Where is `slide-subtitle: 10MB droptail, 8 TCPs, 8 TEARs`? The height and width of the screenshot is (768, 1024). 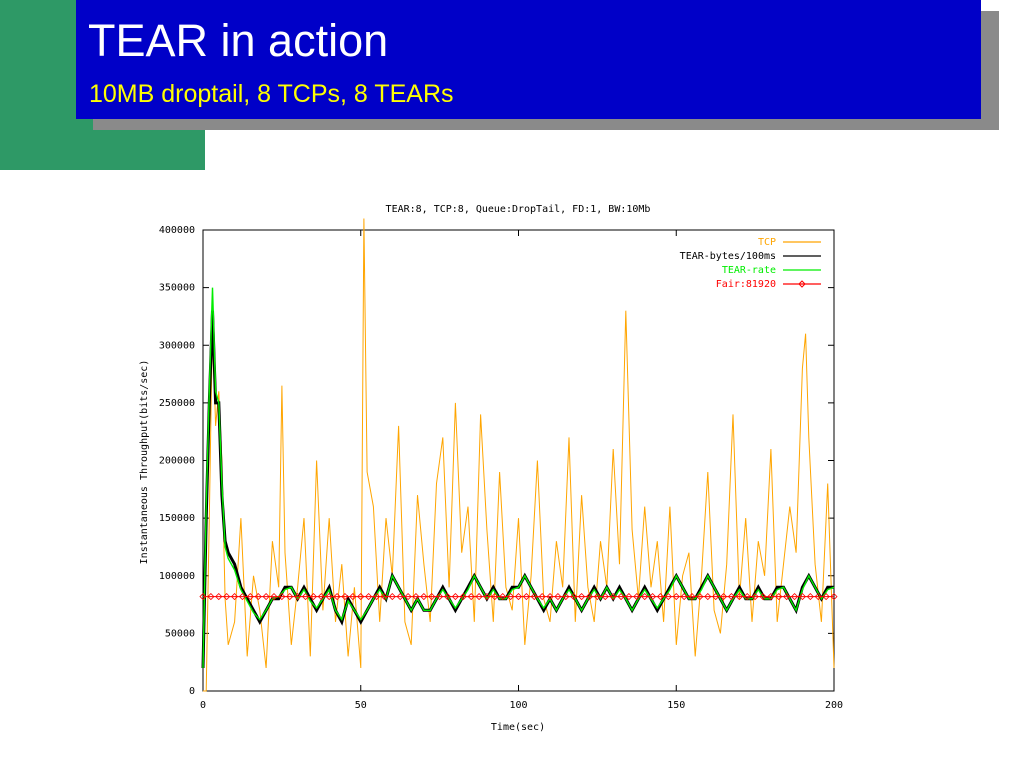
slide-subtitle: 10MB droptail, 8 TCPs, 8 TEARs is located at coordinates (271, 94).